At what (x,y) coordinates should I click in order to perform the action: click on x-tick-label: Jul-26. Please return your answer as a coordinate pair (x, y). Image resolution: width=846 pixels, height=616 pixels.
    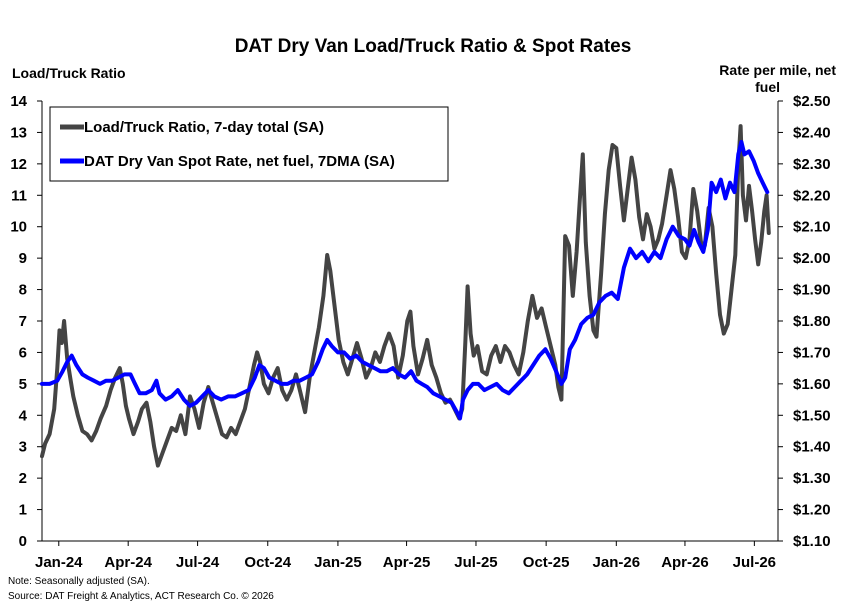
    Looking at the image, I should click on (754, 562).